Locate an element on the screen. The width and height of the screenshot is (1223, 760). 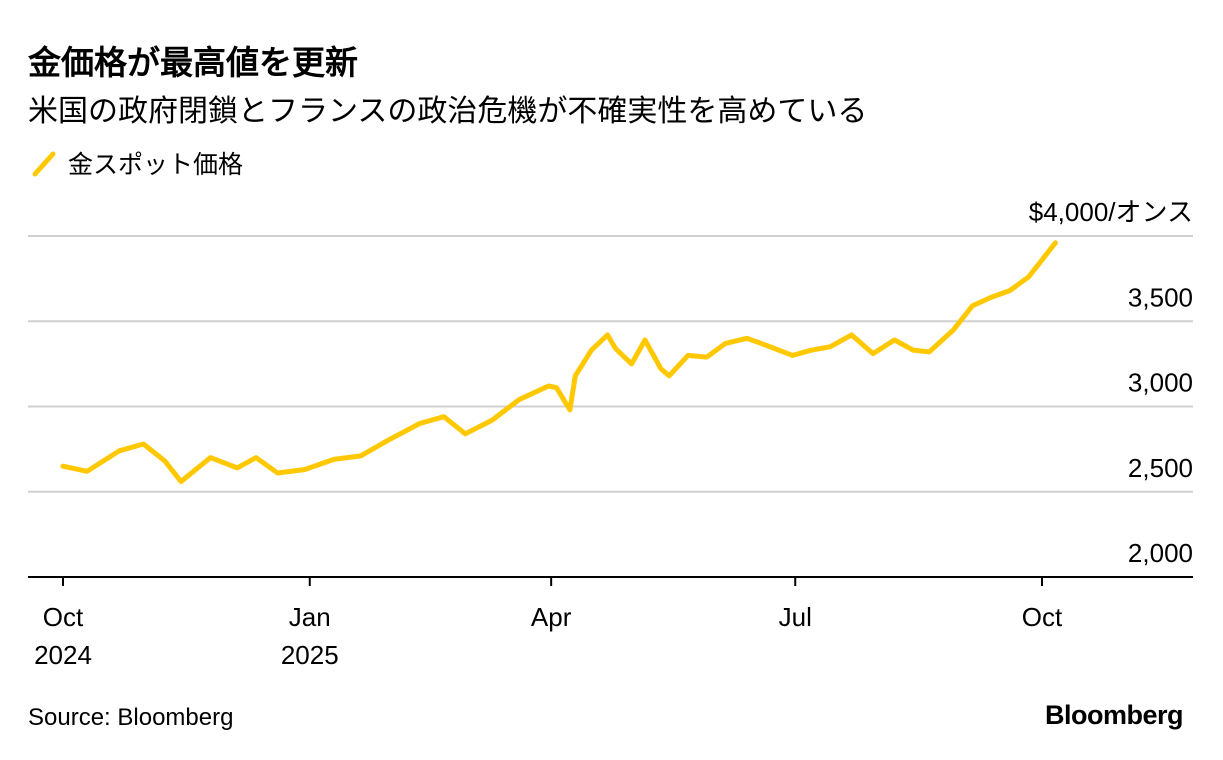
x-tick-month: Apr is located at coordinates (551, 617).